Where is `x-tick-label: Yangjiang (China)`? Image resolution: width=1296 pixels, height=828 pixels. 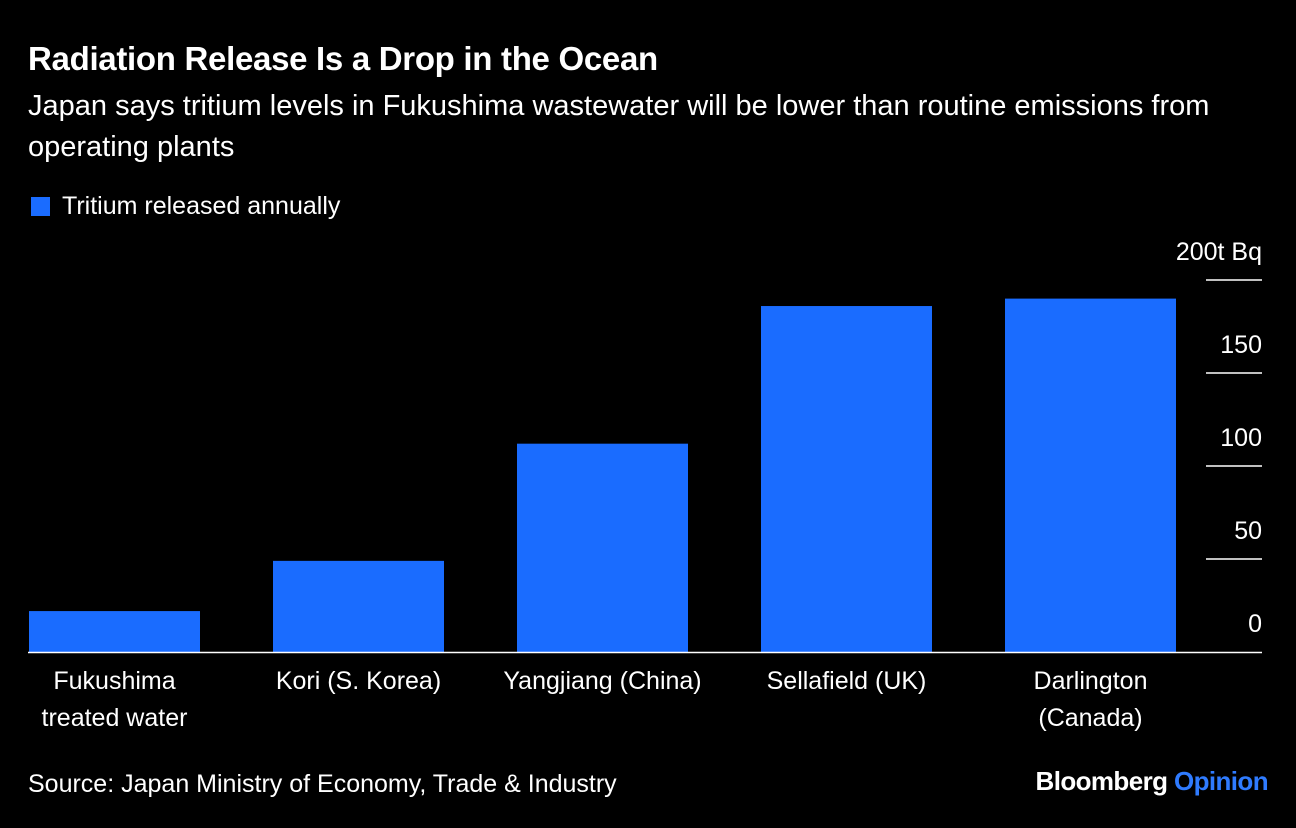 x-tick-label: Yangjiang (China) is located at coordinates (602, 681).